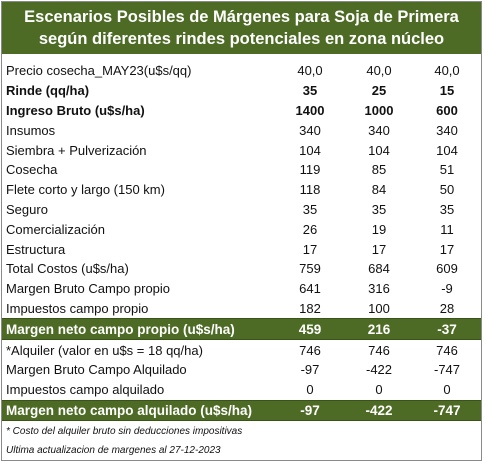 This screenshot has height=464, width=485. What do you see at coordinates (48, 91) in the screenshot?
I see `row-label: Rinde (qq/ha)` at bounding box center [48, 91].